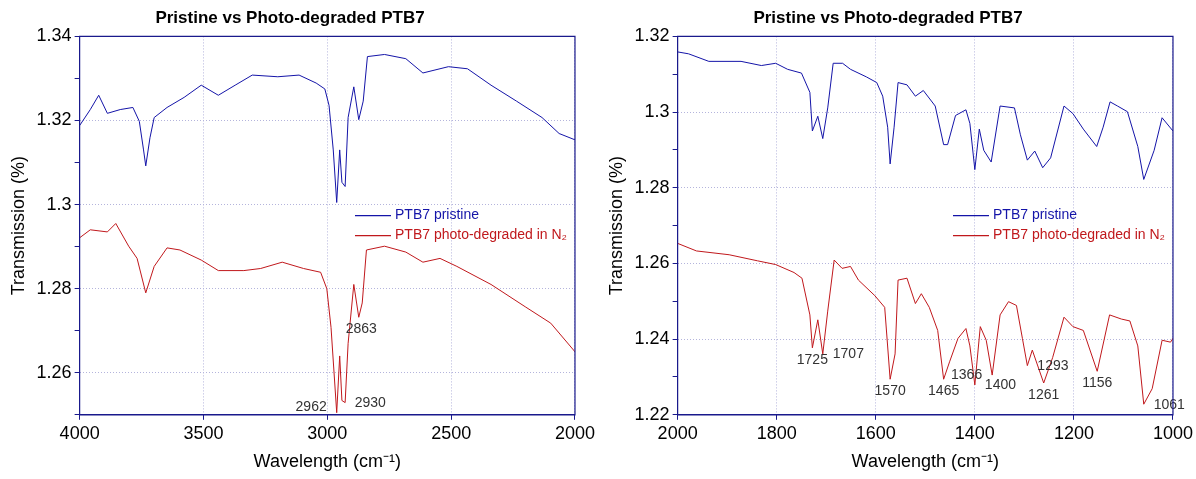  I want to click on x-tick-label: 1400, so click(974, 432).